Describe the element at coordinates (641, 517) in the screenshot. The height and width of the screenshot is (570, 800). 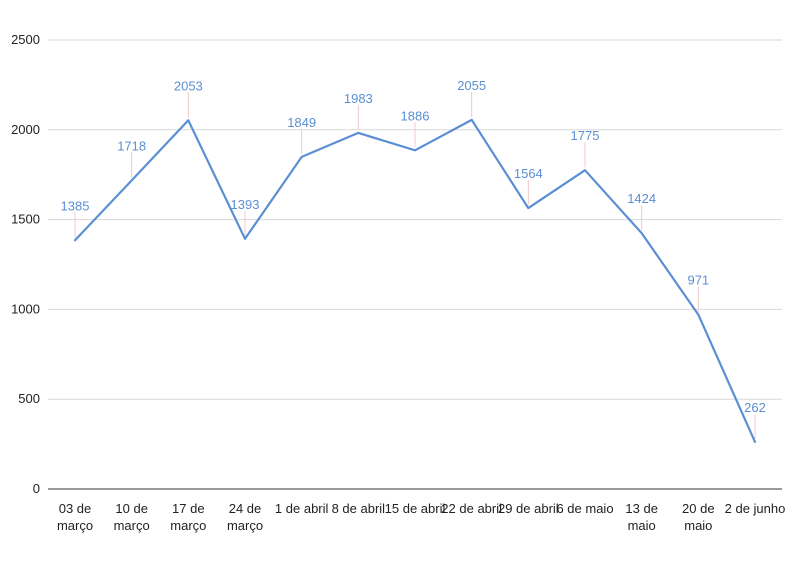
I see `x-tick-label: 13 de maio` at that location.